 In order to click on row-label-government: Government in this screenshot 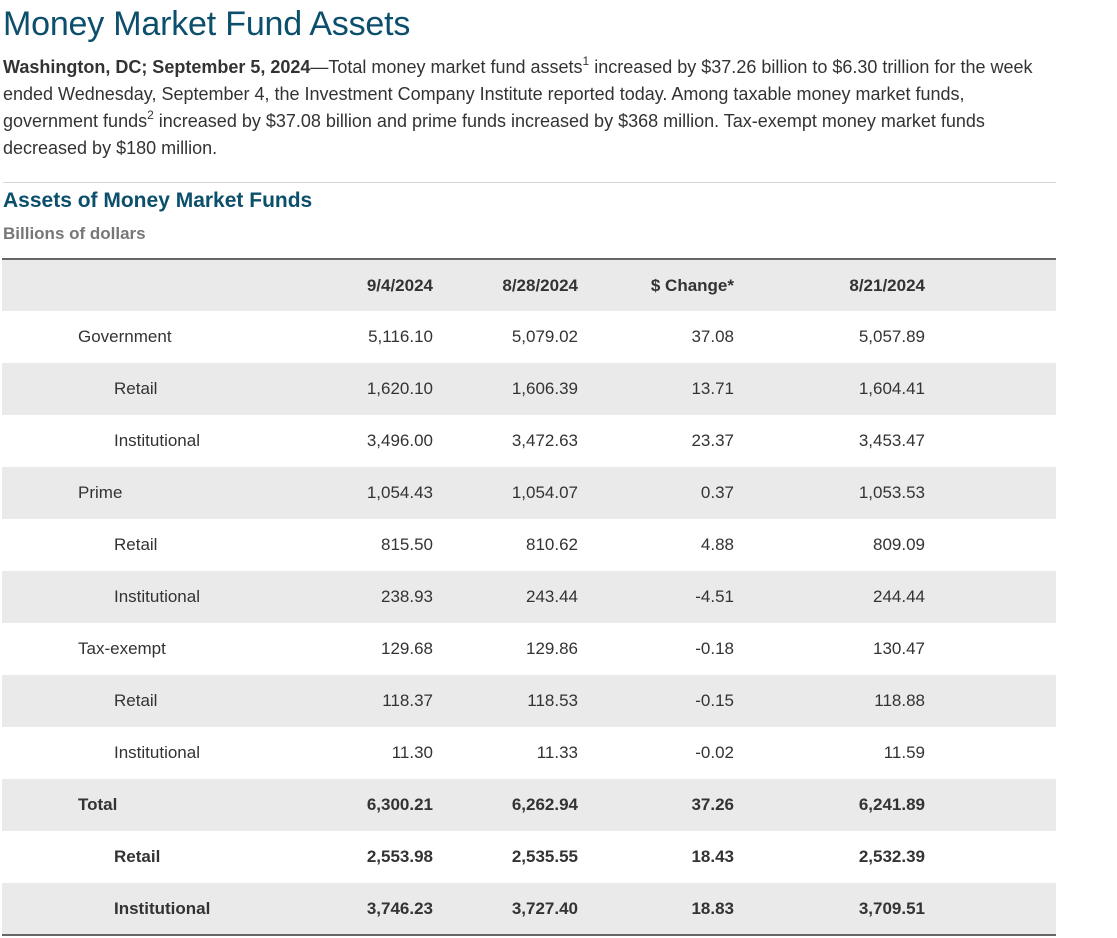, I will do `click(152, 337)`.